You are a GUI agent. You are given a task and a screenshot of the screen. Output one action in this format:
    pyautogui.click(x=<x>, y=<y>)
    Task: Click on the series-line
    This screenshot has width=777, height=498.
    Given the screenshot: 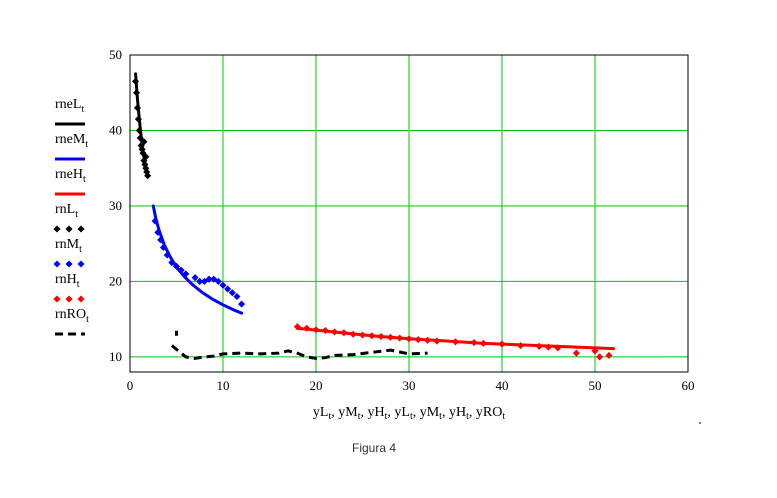 What is the action you would take?
    pyautogui.click(x=197, y=259)
    